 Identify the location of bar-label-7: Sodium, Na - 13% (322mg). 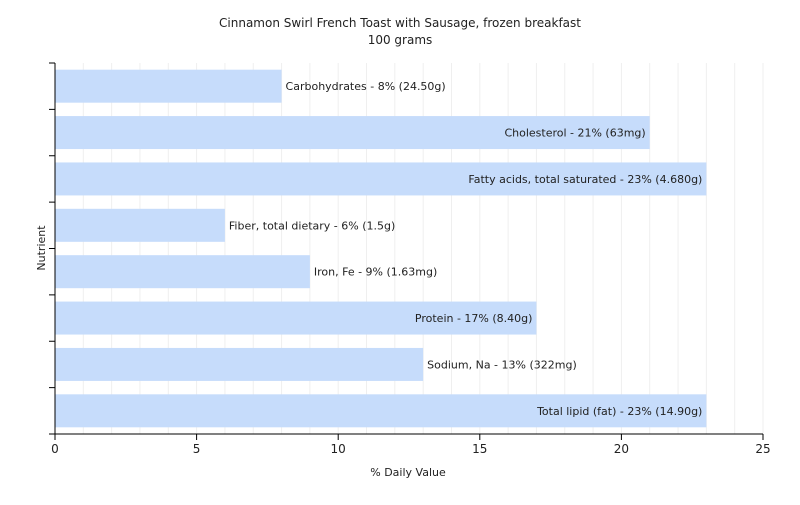
(502, 364).